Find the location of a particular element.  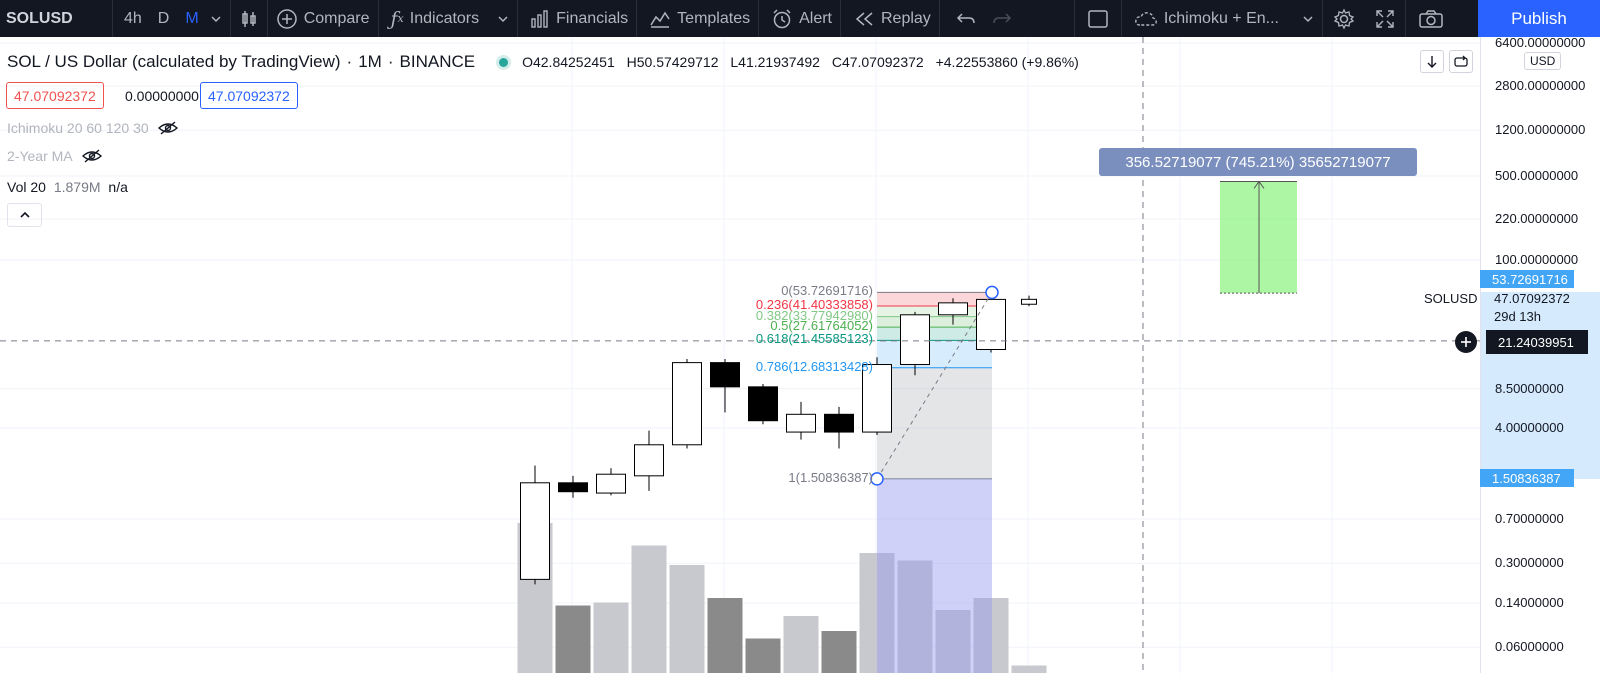

square-icon is located at coordinates (1098, 19).